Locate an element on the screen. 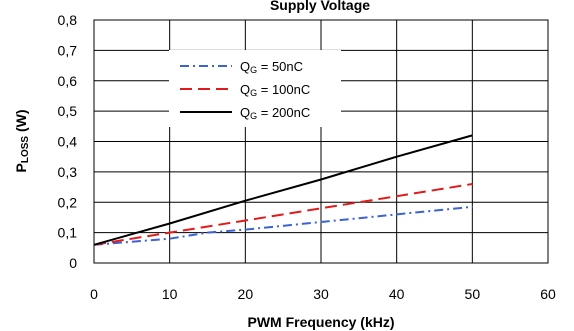  y-tick-label: 0,7 is located at coordinates (68, 50).